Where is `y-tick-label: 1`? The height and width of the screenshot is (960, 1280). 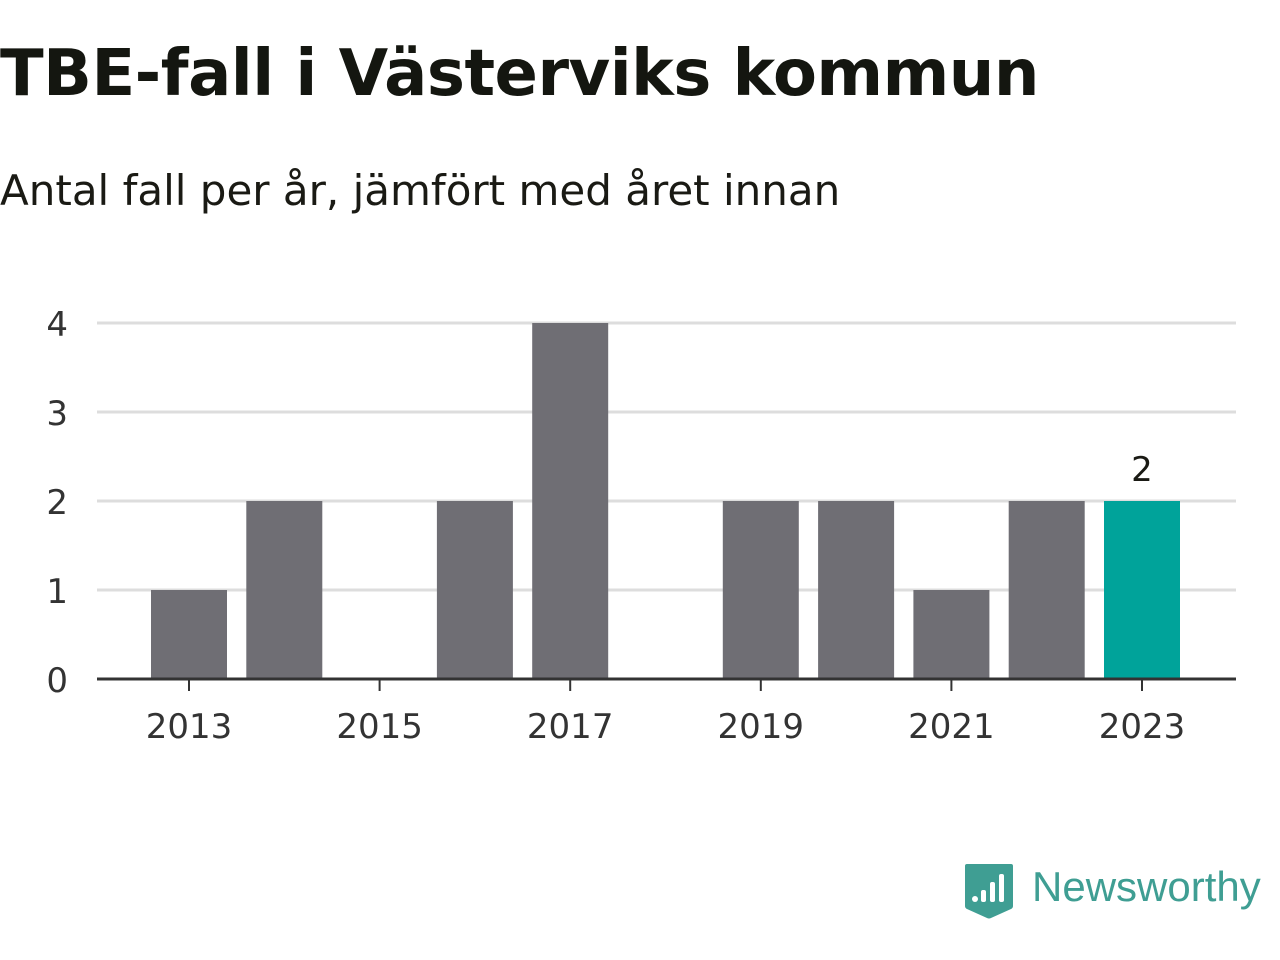 y-tick-label: 1 is located at coordinates (57, 592).